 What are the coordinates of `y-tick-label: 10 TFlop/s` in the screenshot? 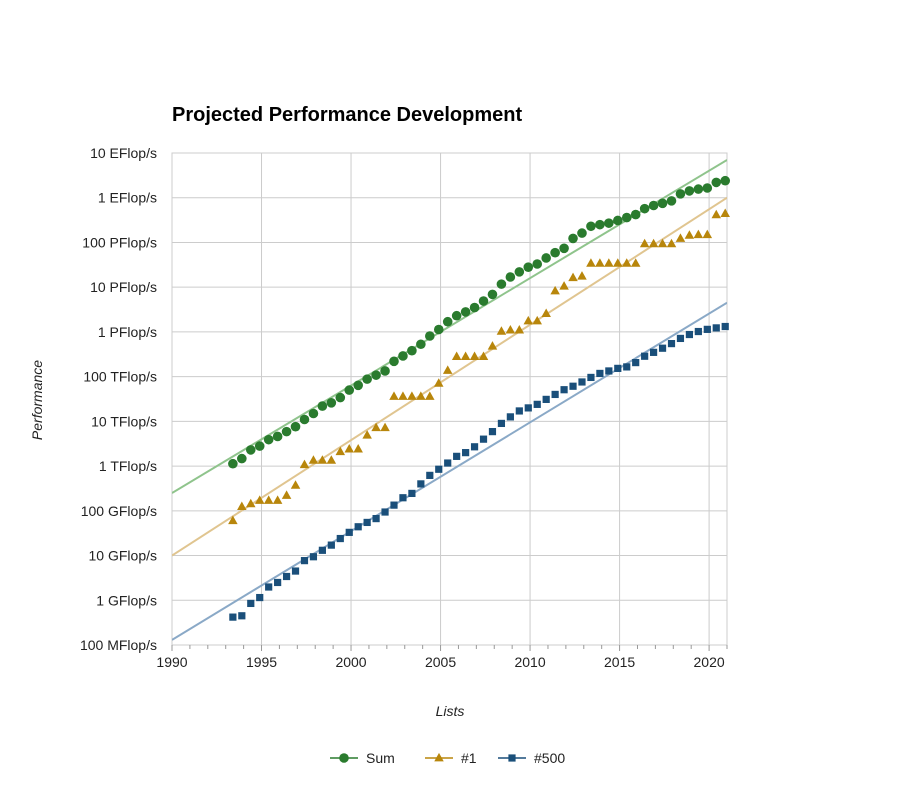 It's located at (124, 421).